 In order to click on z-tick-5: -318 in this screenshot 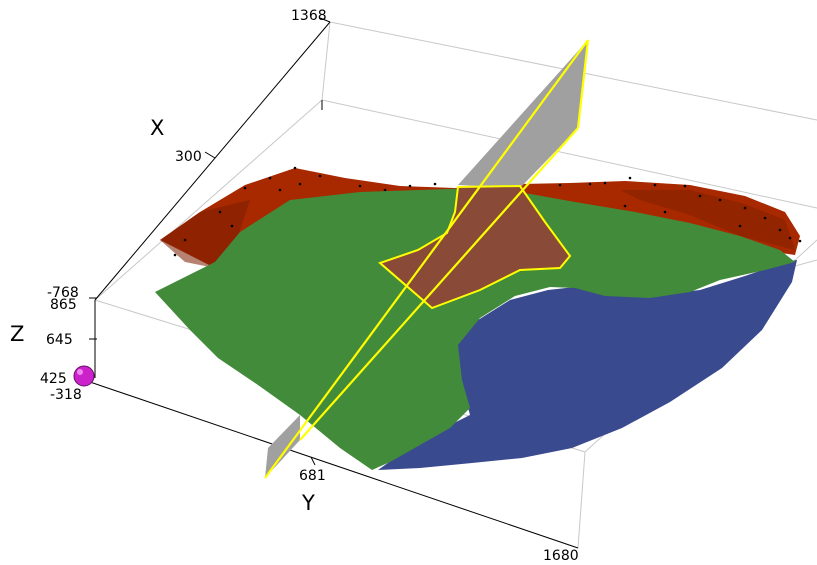, I will do `click(66, 395)`.